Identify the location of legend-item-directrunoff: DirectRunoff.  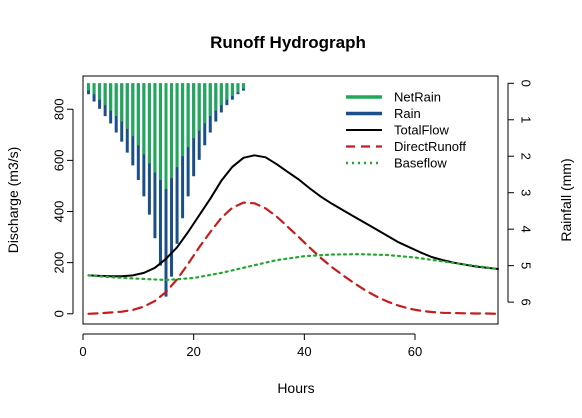
(406, 146).